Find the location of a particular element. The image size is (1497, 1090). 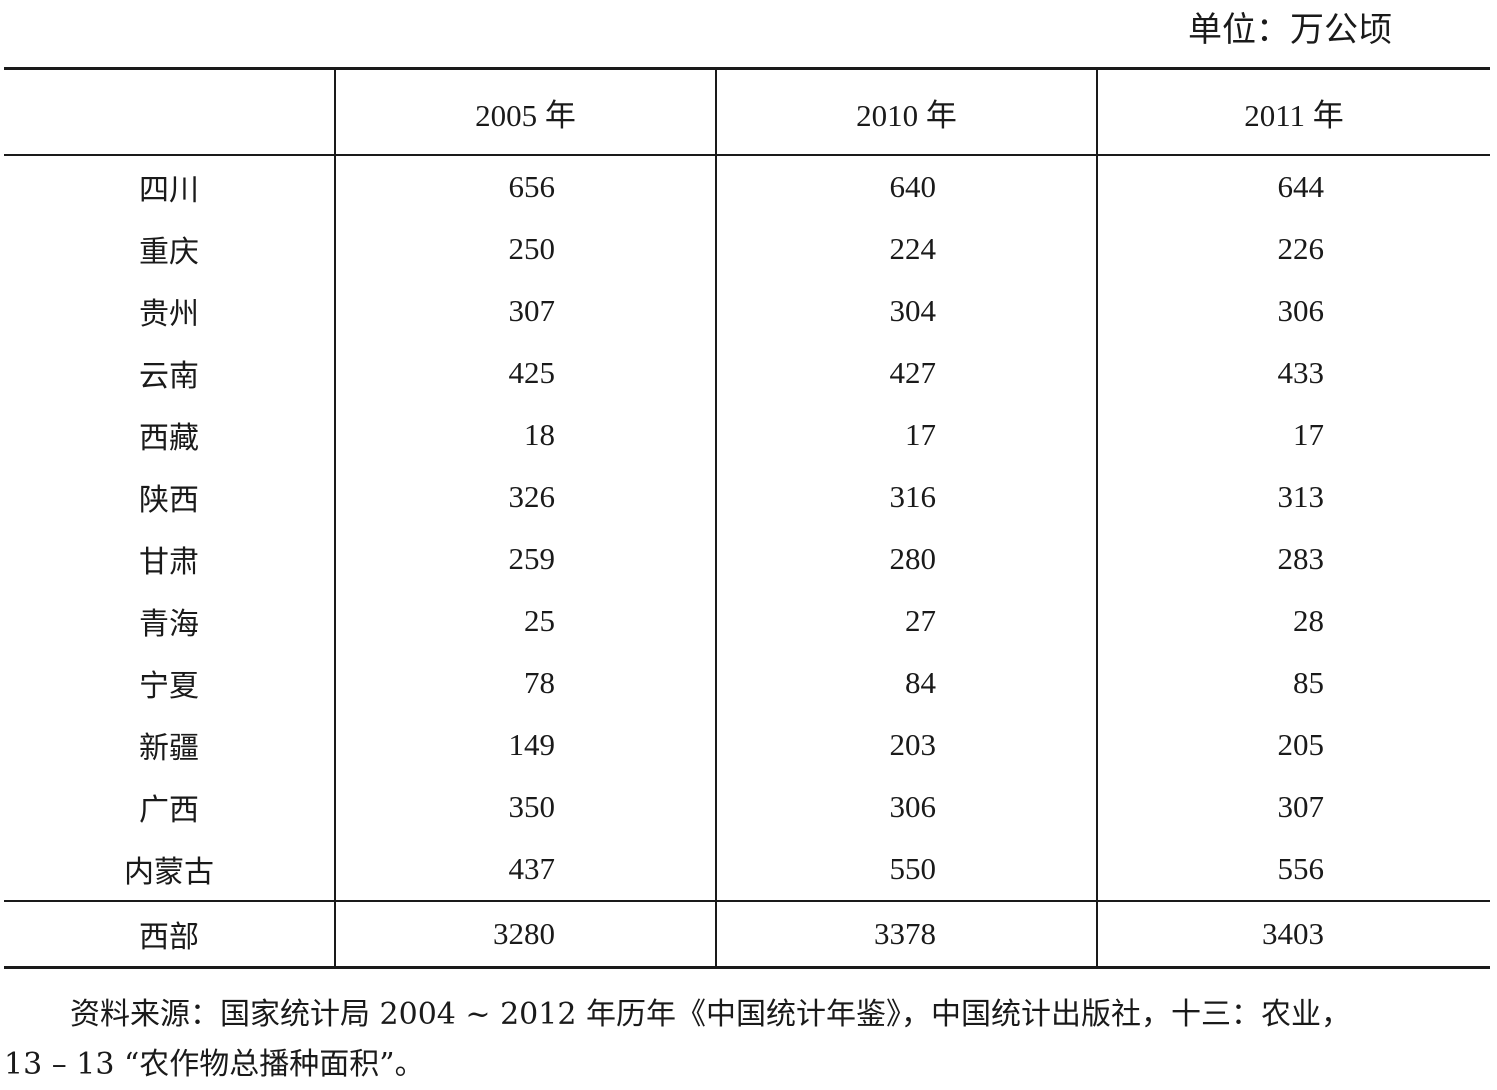

source-note-line-2: 13 – 13 “农作物总播种面积”。 is located at coordinates (214, 1064).